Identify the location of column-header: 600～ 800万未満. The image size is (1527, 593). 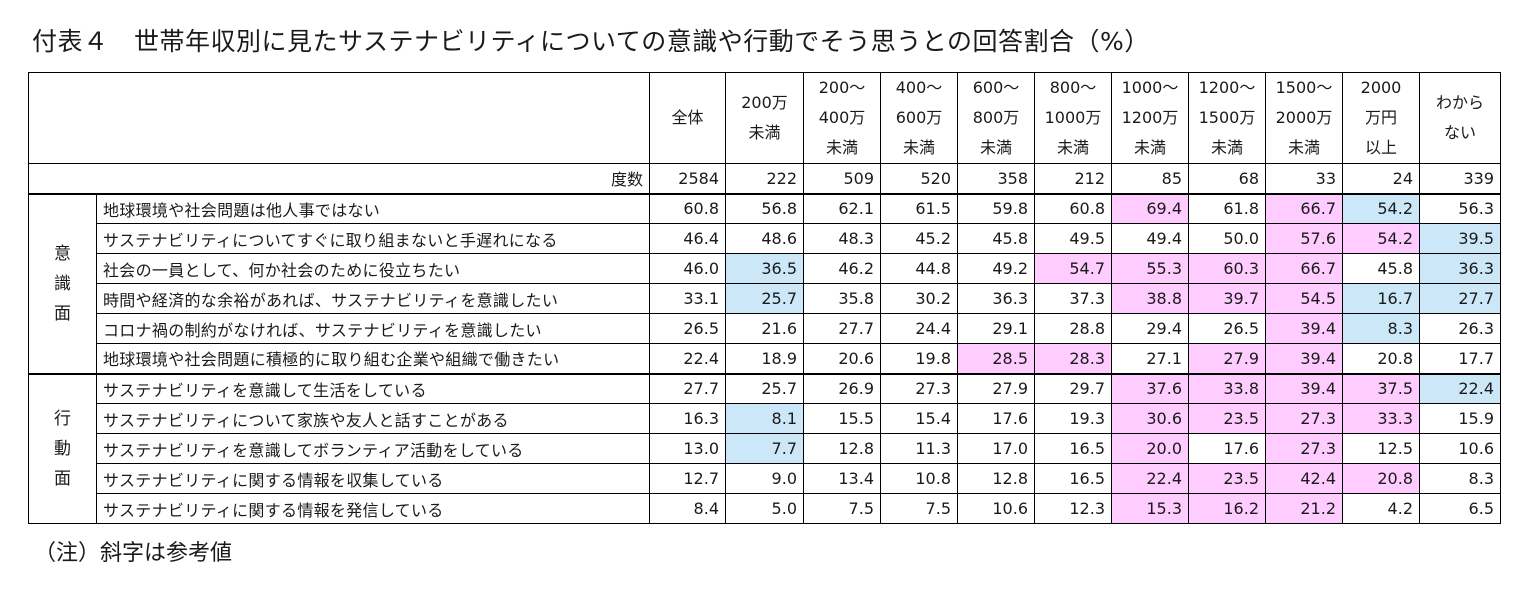
(996, 118).